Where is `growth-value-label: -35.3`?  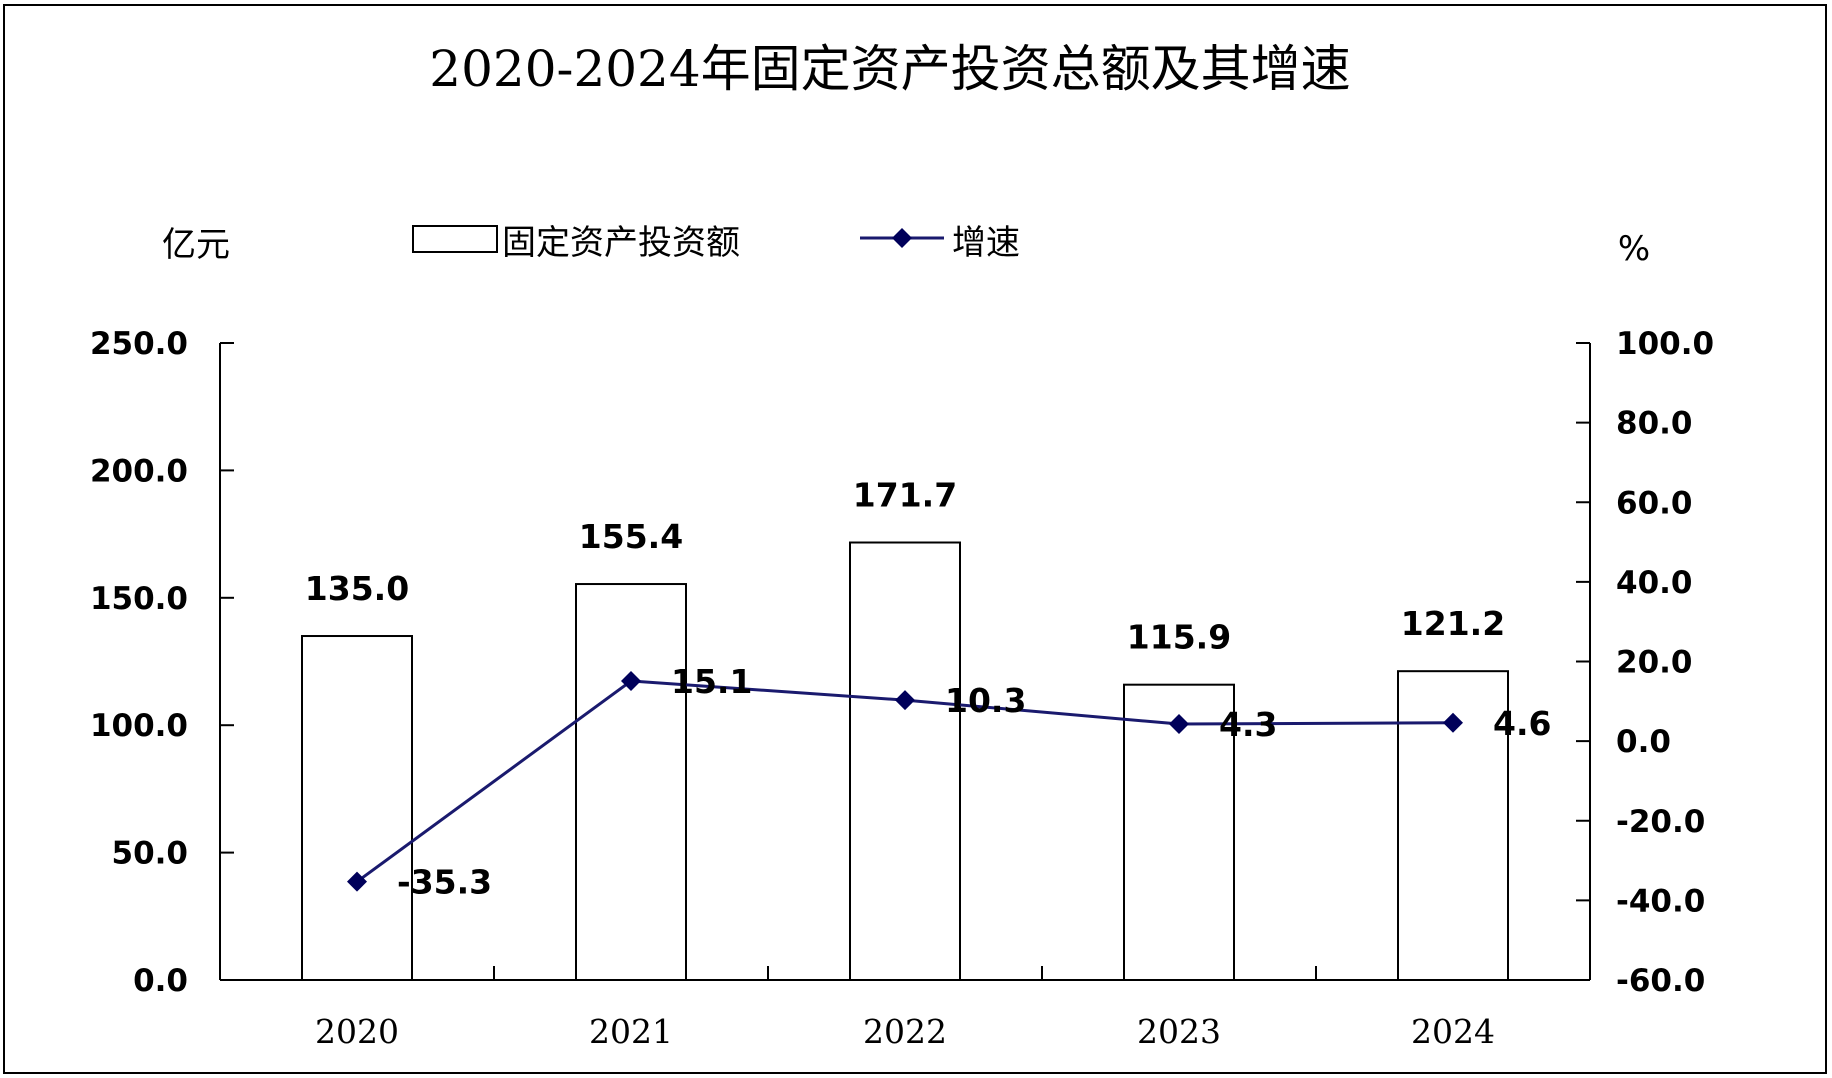 growth-value-label: -35.3 is located at coordinates (444, 882).